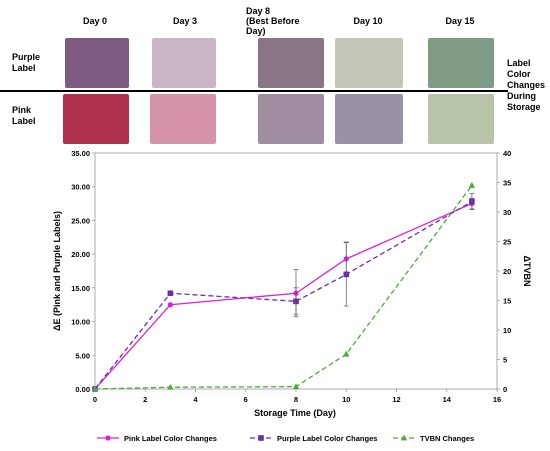 This screenshot has height=451, width=550. Describe the element at coordinates (254, 91) in the screenshot. I see `row-divider` at that location.